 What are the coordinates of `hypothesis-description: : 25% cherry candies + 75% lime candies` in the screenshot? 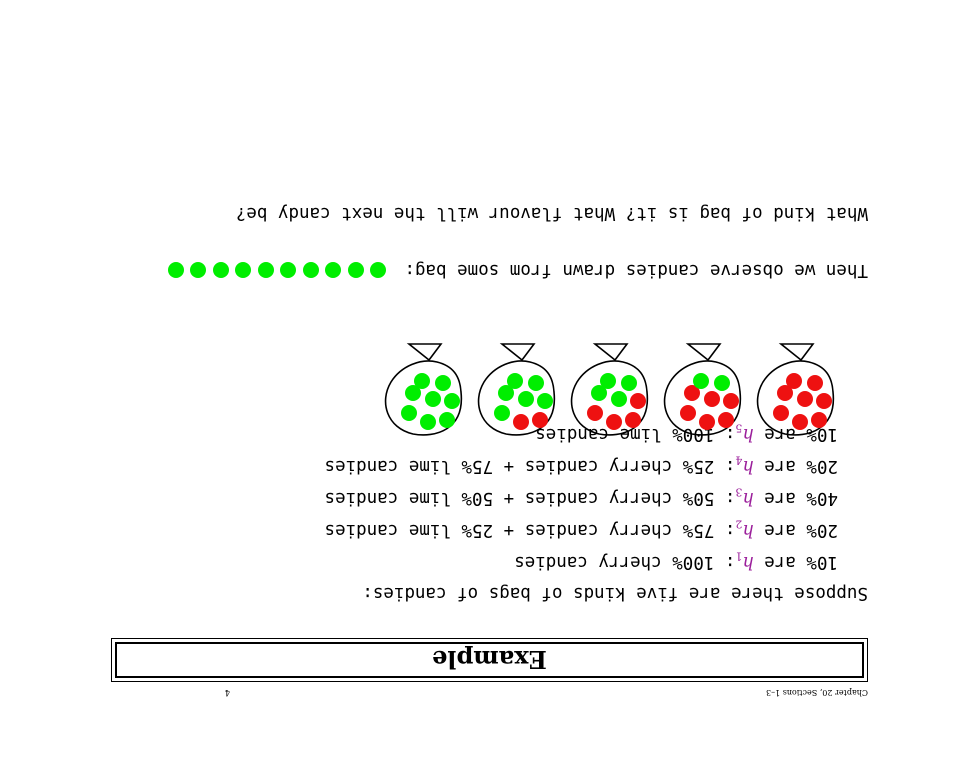 It's located at (530, 466).